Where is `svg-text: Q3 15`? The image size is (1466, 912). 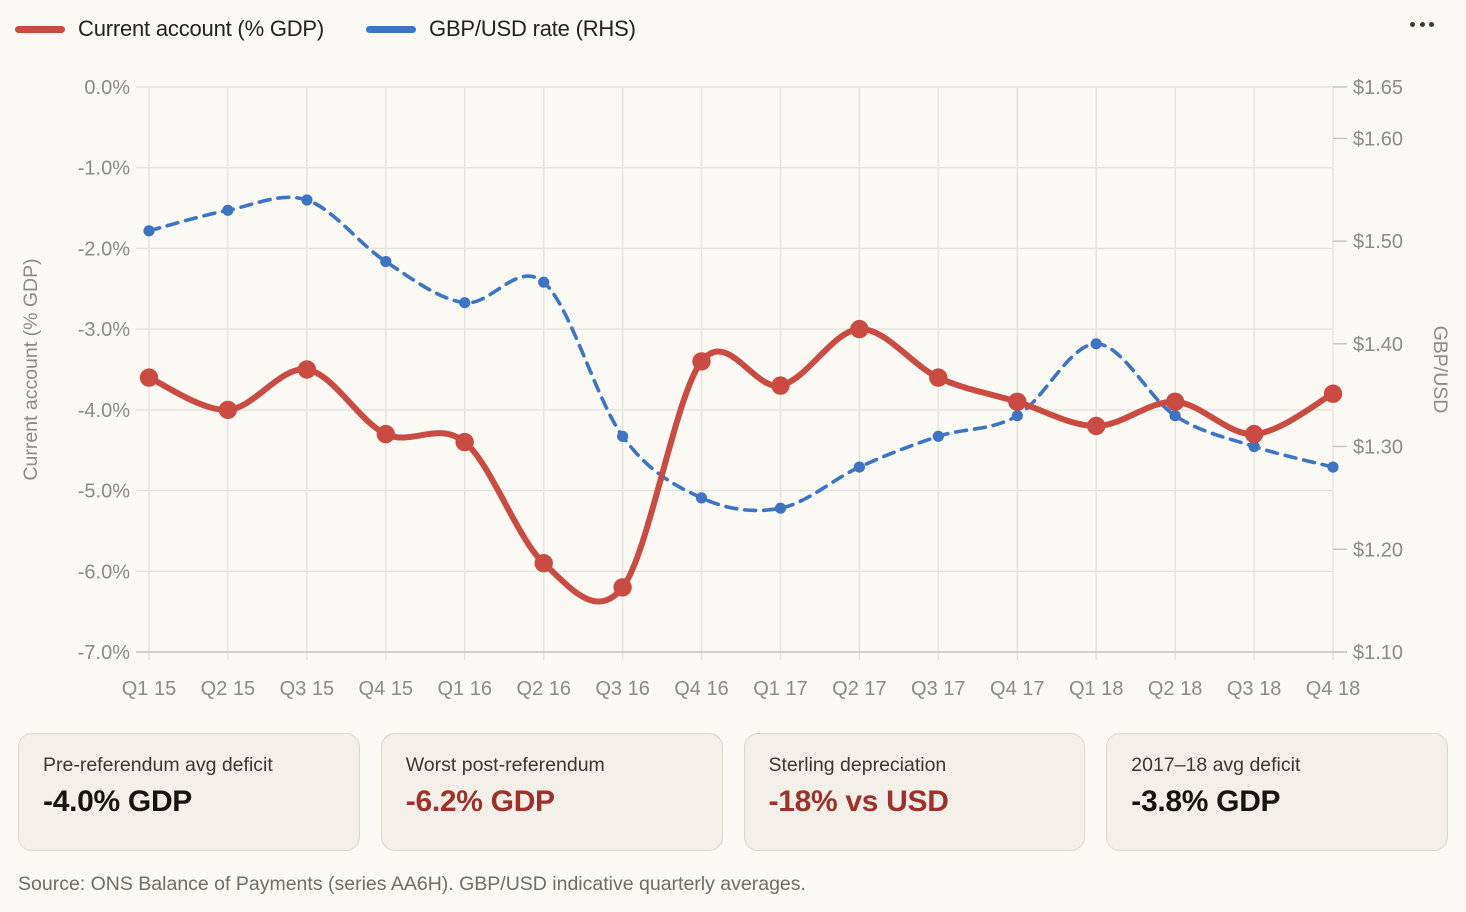
svg-text: Q3 15 is located at coordinates (307, 689).